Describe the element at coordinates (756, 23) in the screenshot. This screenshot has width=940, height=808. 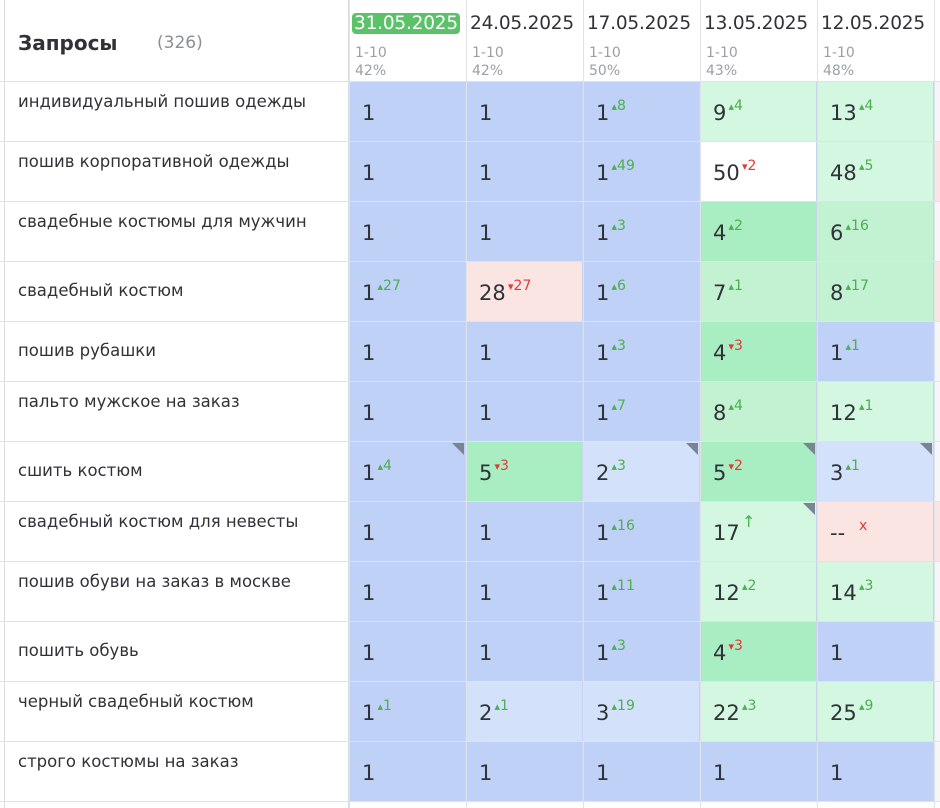
I see `date-label: 13.05.2025` at that location.